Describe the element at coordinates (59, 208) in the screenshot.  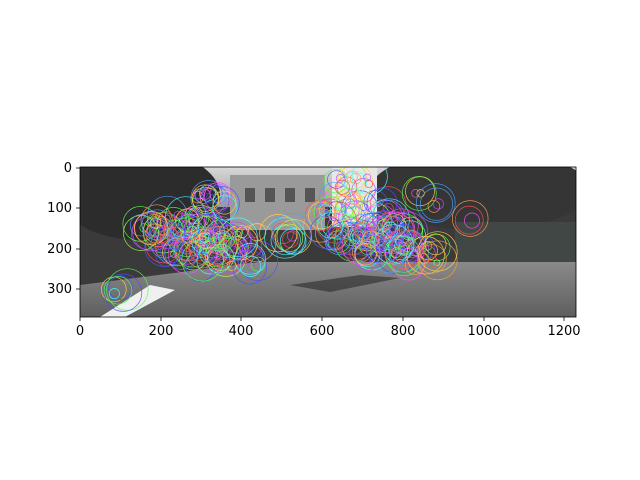
I see `y-tick-label: 100` at that location.